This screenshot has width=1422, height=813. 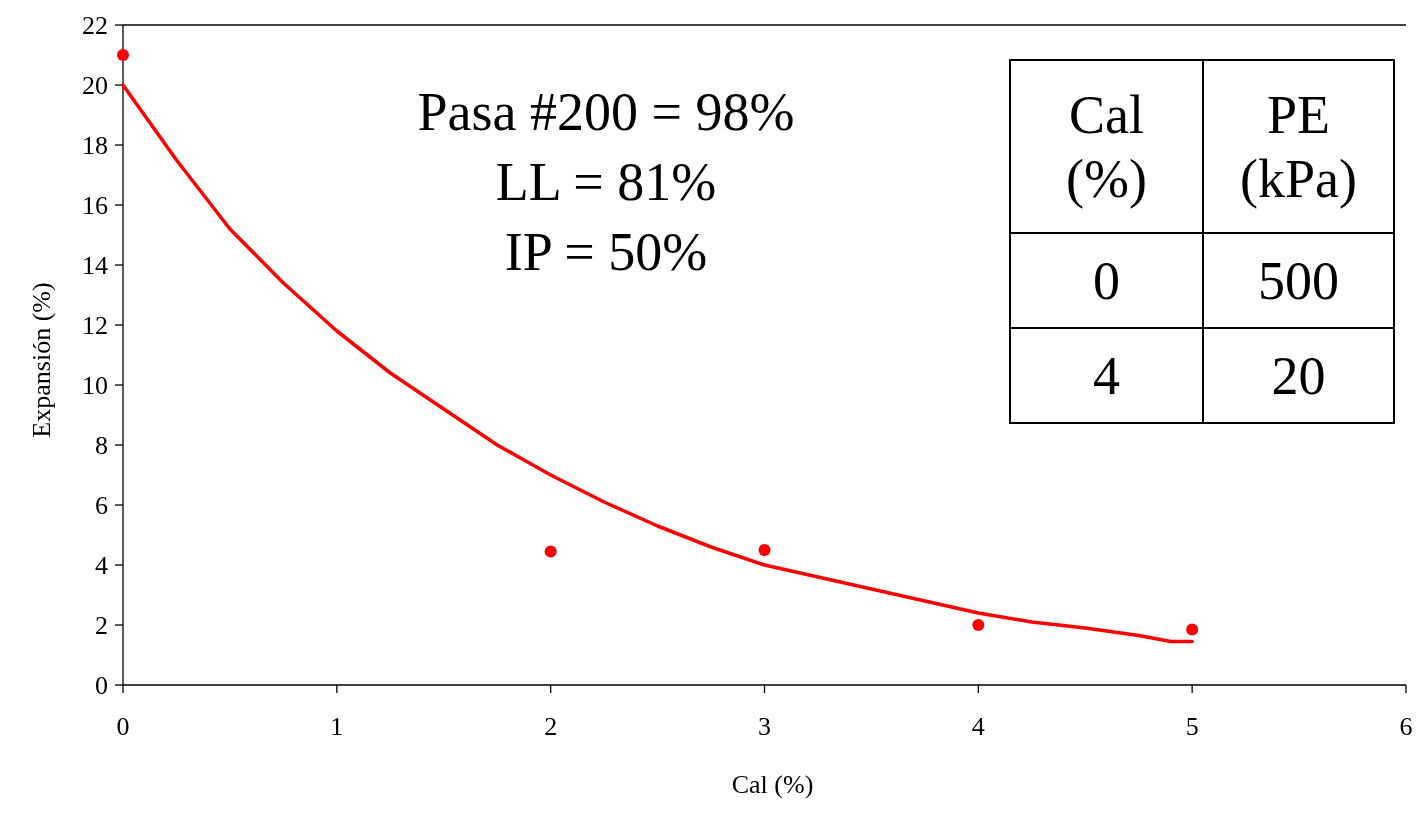 I want to click on annotation: 4, so click(x=1106, y=376).